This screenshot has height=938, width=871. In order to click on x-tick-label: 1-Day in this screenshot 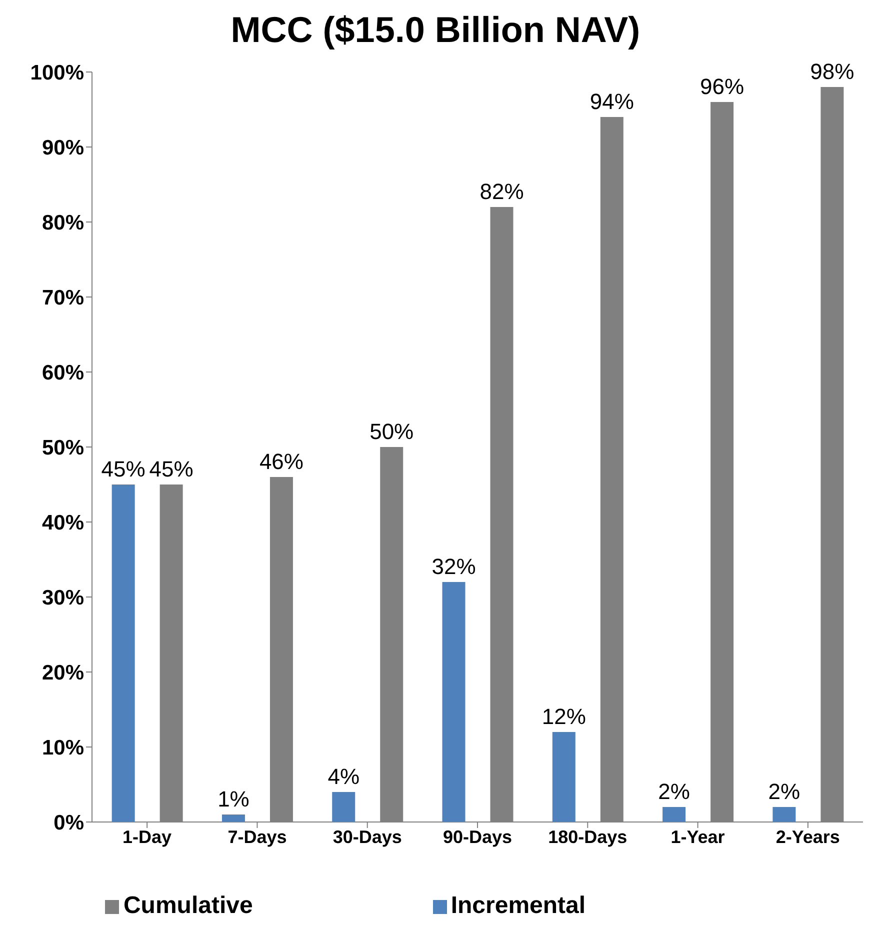, I will do `click(147, 836)`.